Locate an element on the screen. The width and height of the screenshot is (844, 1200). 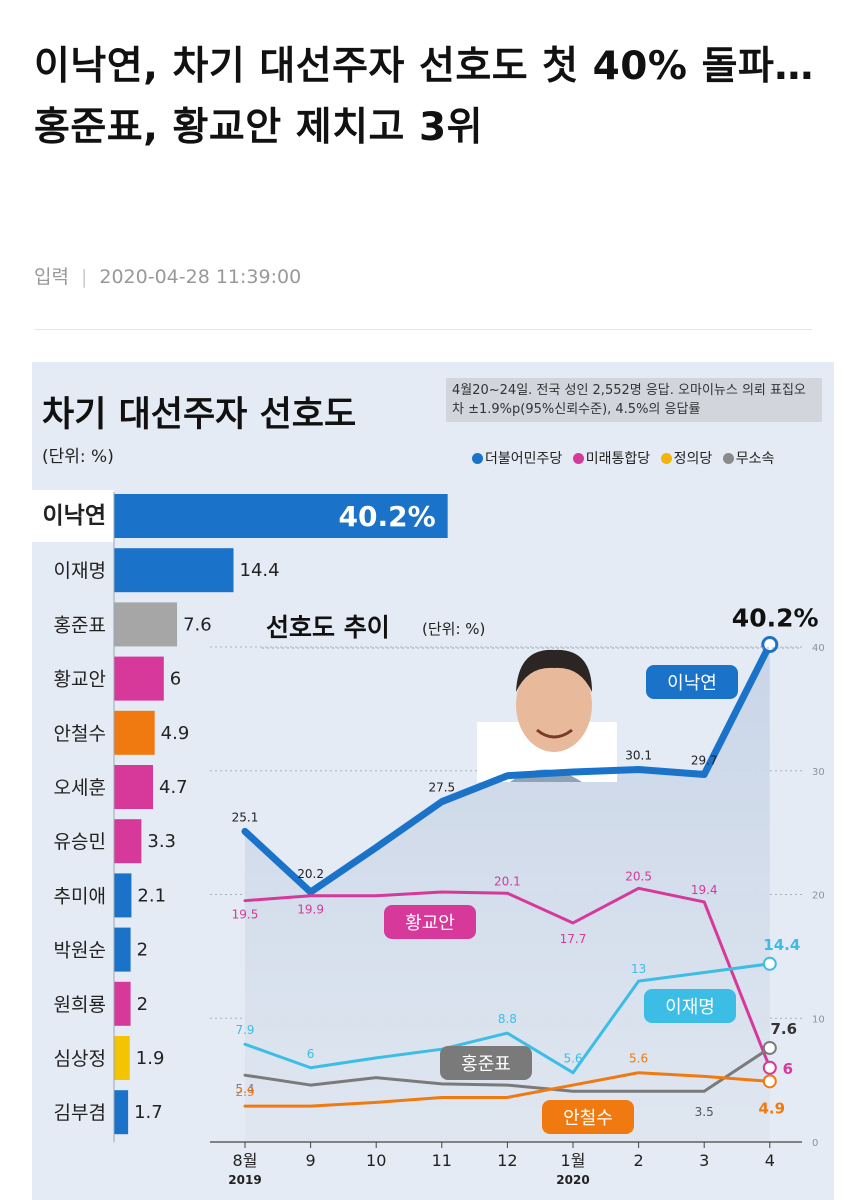
series-name-box: 이재명 is located at coordinates (690, 1006).